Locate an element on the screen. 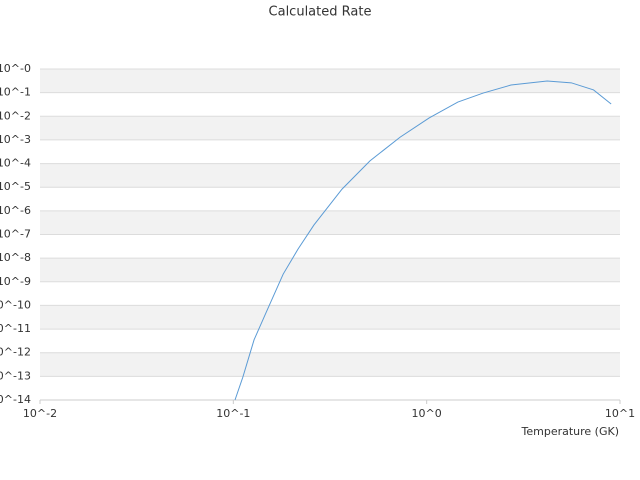 Image resolution: width=640 pixels, height=480 pixels. chart-title: Calculated Rate is located at coordinates (320, 12).